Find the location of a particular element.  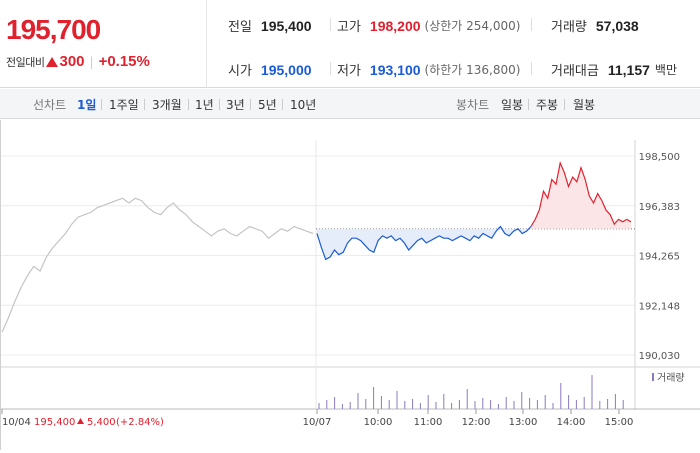

x-tick-label: 10/04 is located at coordinates (16, 422).